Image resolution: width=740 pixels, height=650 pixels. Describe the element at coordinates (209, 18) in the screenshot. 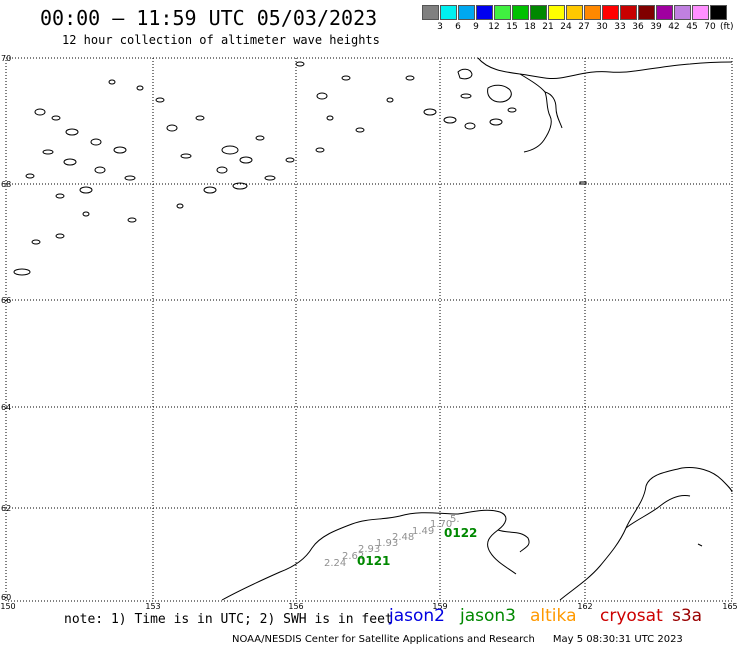

I see `map-title: 00:00 – 11:59 UTC 05/03/2023` at that location.